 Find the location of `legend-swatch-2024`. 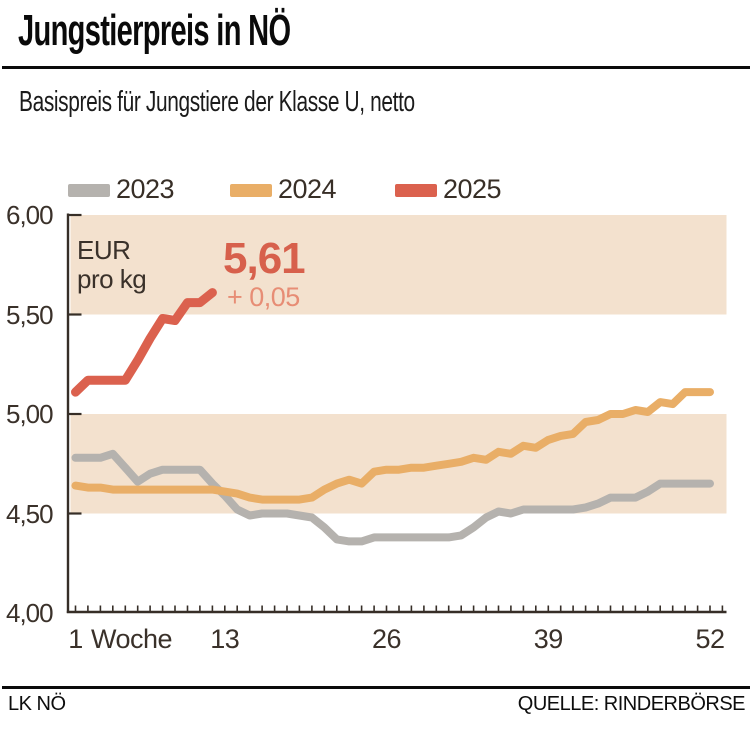

legend-swatch-2024 is located at coordinates (251, 190).